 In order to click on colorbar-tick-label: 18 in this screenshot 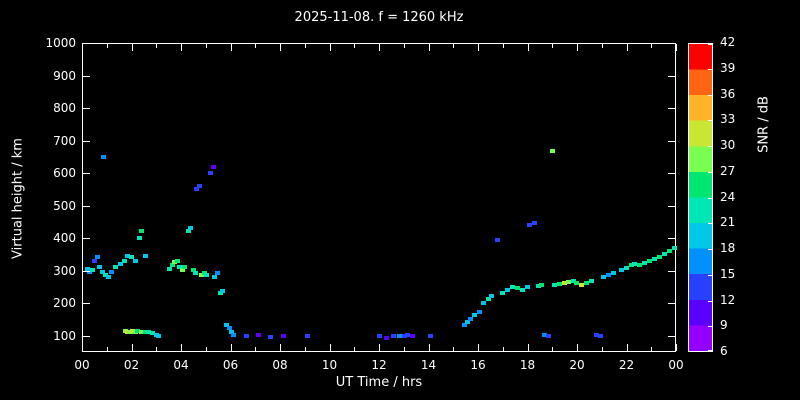, I will do `click(728, 248)`.